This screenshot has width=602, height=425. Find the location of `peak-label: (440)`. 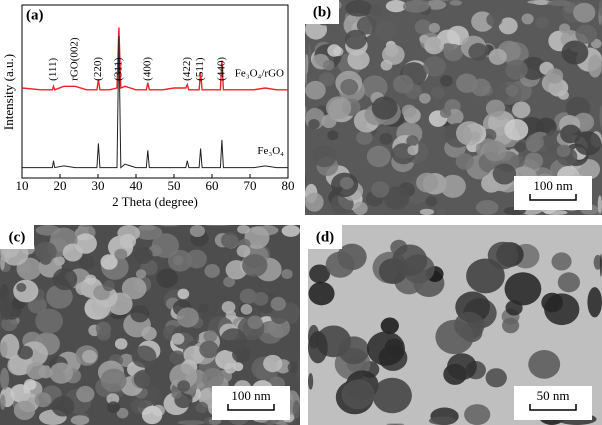

peak-label: (440) is located at coordinates (221, 69).